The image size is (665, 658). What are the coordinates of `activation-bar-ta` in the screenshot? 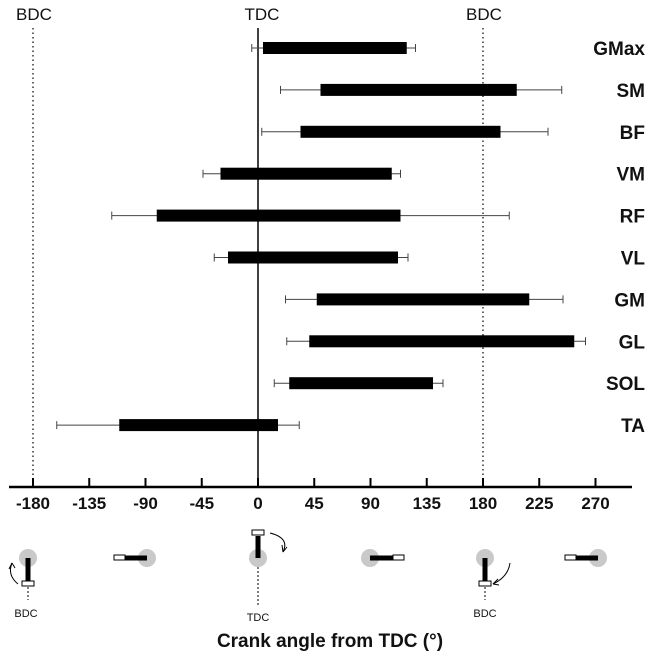 It's located at (198, 425).